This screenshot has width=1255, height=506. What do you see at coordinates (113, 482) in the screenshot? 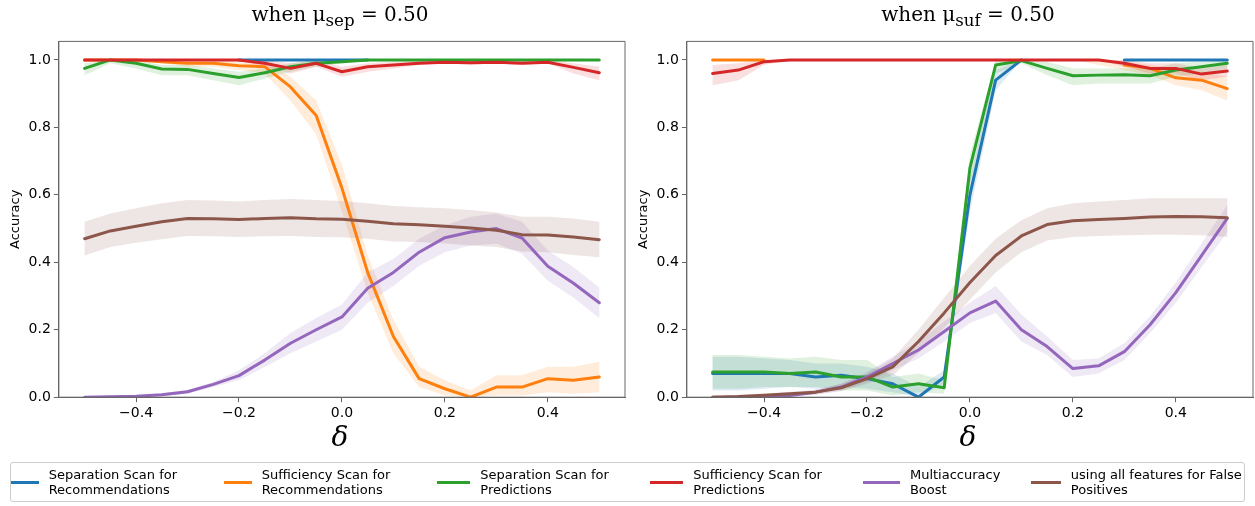
I see `legend-label: Separation Scan for Recommendations` at bounding box center [113, 482].